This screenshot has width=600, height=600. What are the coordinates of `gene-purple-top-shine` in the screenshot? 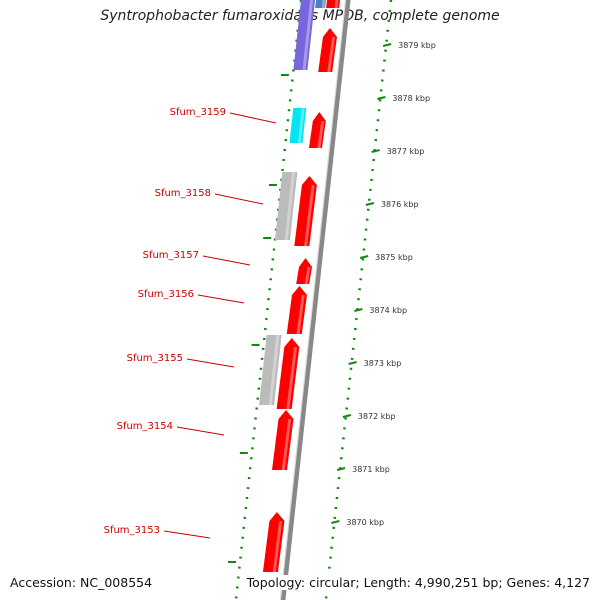 It's located at (308, 35).